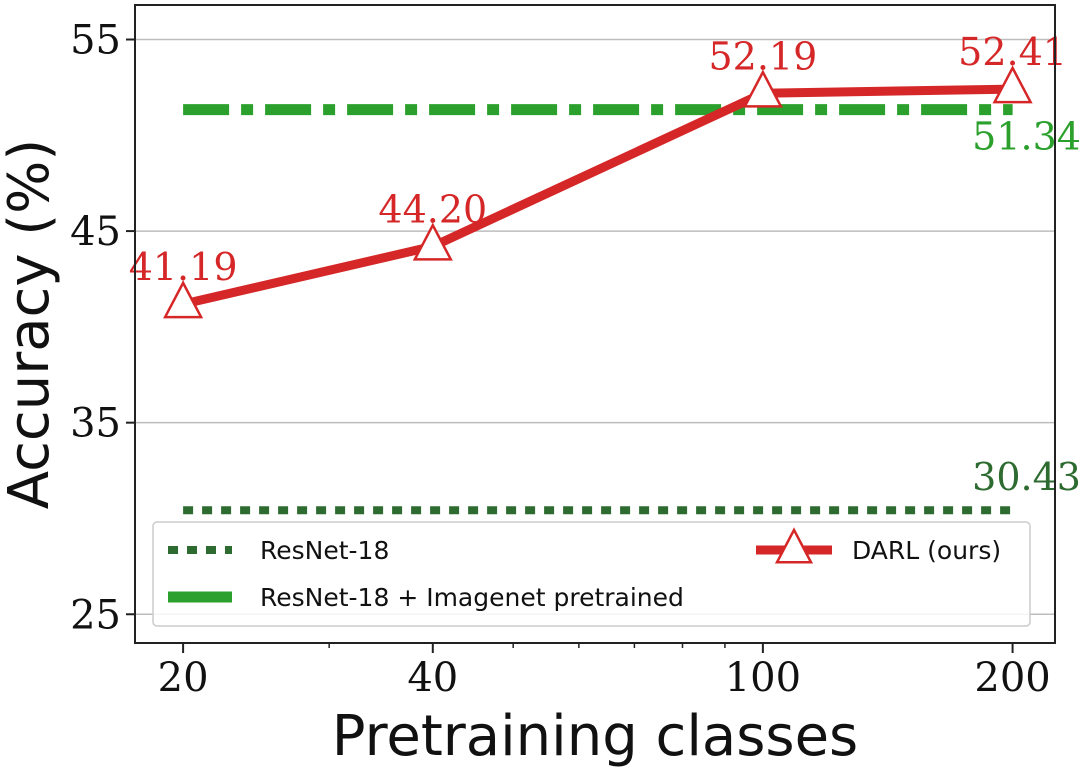  What do you see at coordinates (95, 40) in the screenshot?
I see `y-tick-label-55: 55` at bounding box center [95, 40].